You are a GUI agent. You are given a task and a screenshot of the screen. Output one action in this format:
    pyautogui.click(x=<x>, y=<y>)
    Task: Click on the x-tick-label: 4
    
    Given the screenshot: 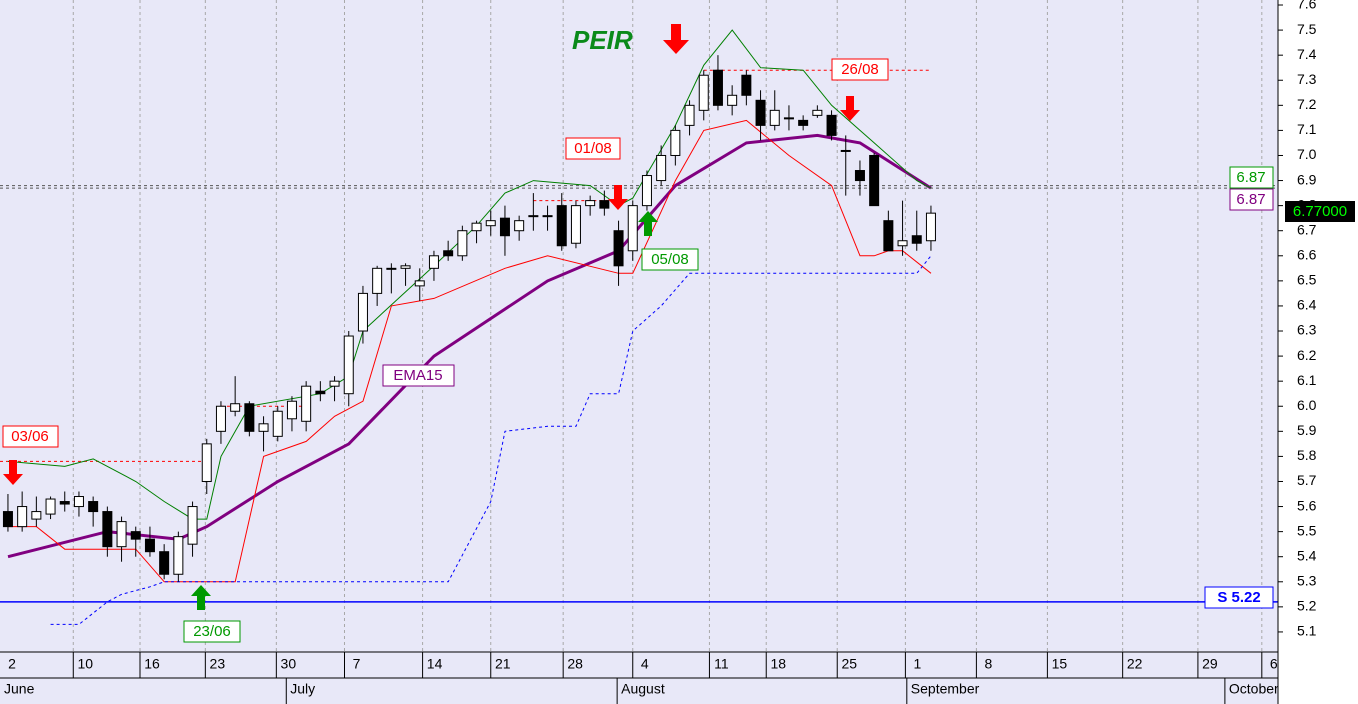 What is the action you would take?
    pyautogui.click(x=645, y=664)
    